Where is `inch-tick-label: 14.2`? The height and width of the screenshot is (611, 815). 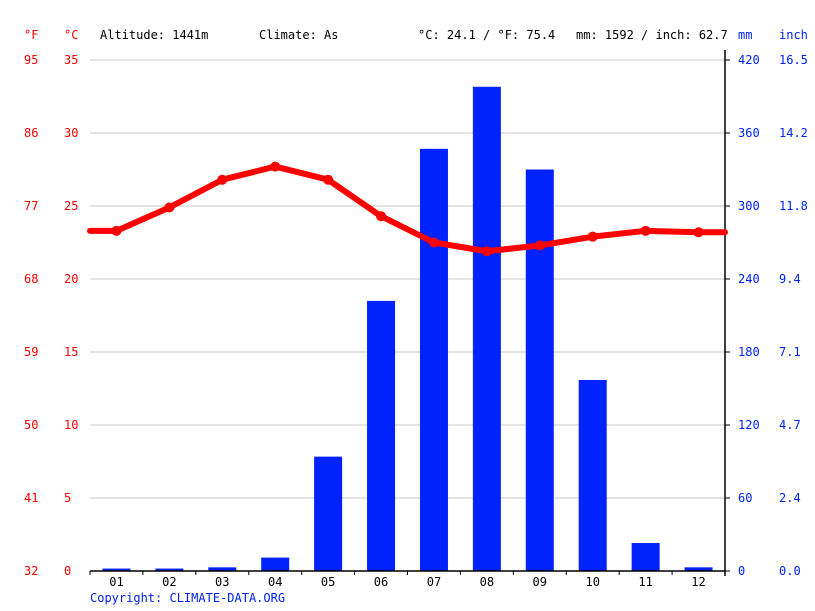 inch-tick-label: 14.2 is located at coordinates (793, 133).